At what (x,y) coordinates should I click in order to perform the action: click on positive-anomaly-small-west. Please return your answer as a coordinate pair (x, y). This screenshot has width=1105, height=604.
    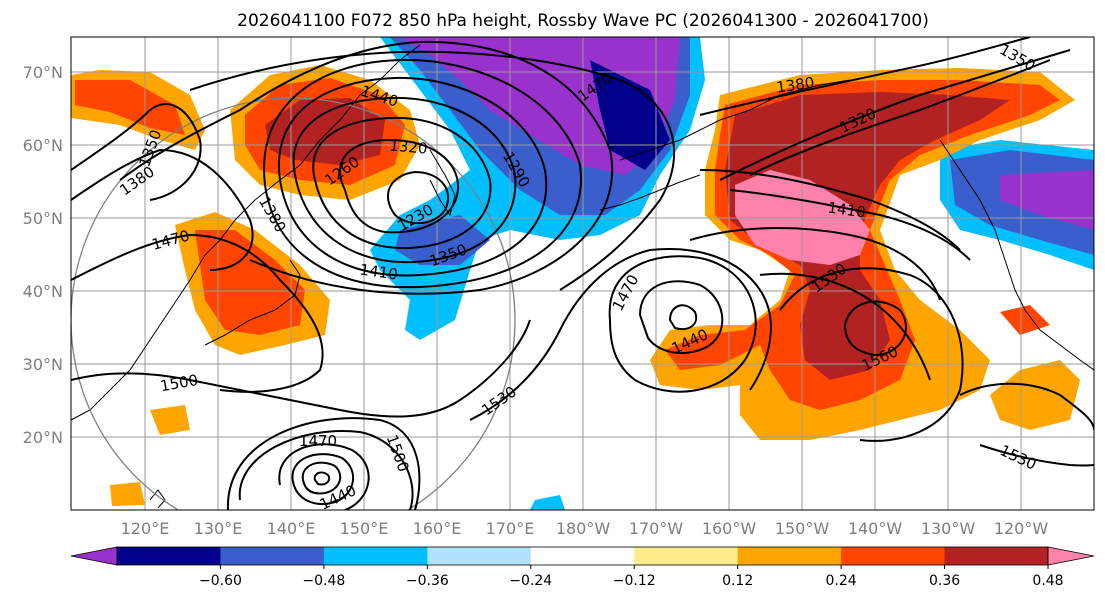
    Looking at the image, I should click on (170, 420).